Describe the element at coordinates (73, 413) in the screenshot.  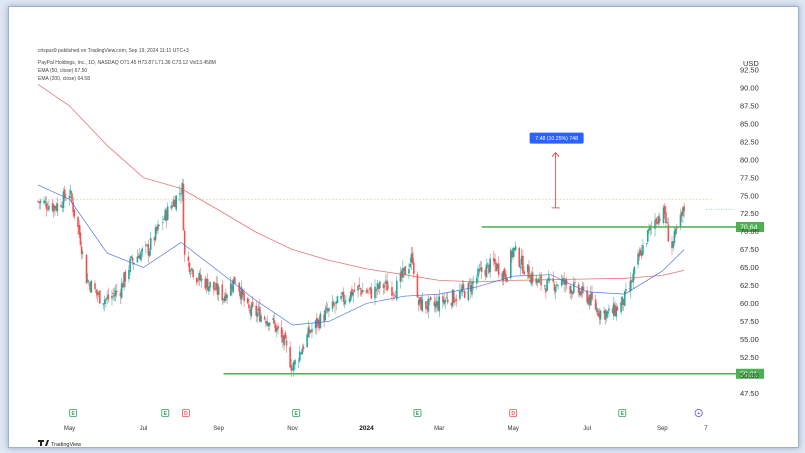
I see `earnings-event-marker` at that location.